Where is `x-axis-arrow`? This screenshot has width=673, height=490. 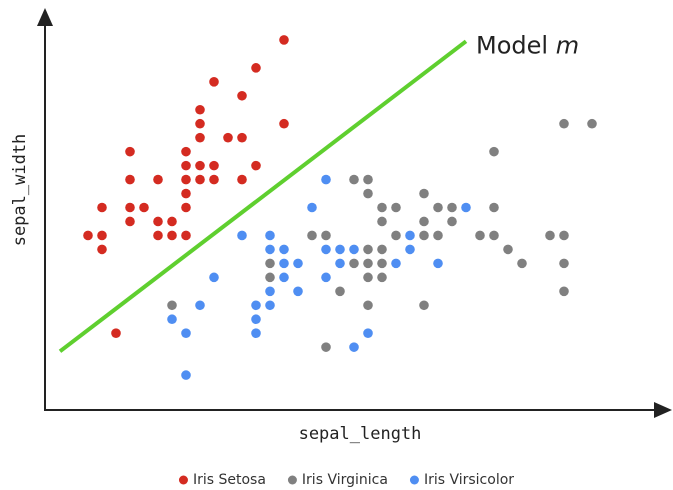 x-axis-arrow is located at coordinates (663, 410).